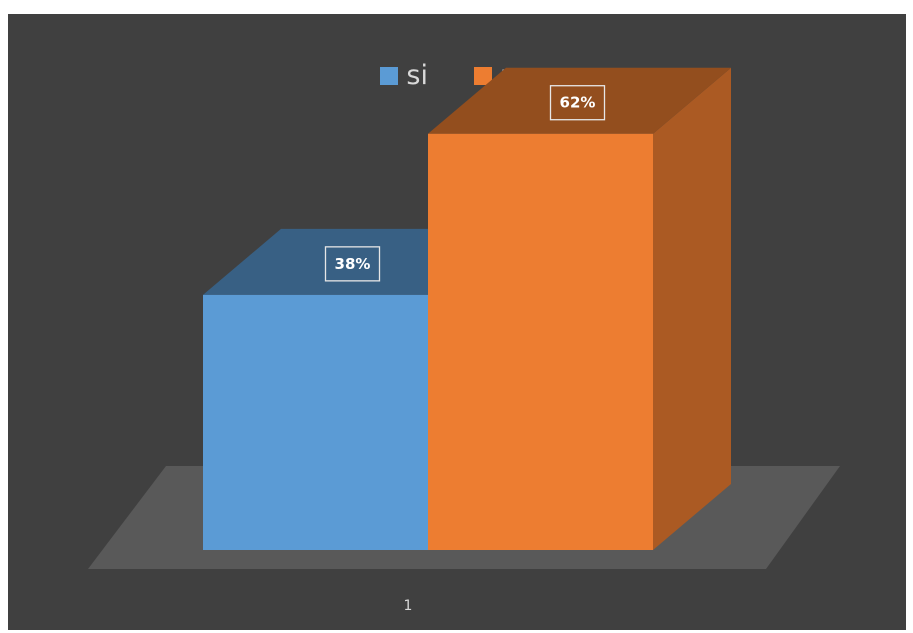 The width and height of the screenshot is (913, 633). Describe the element at coordinates (482, 75) in the screenshot. I see `legend-swatch-no` at that location.